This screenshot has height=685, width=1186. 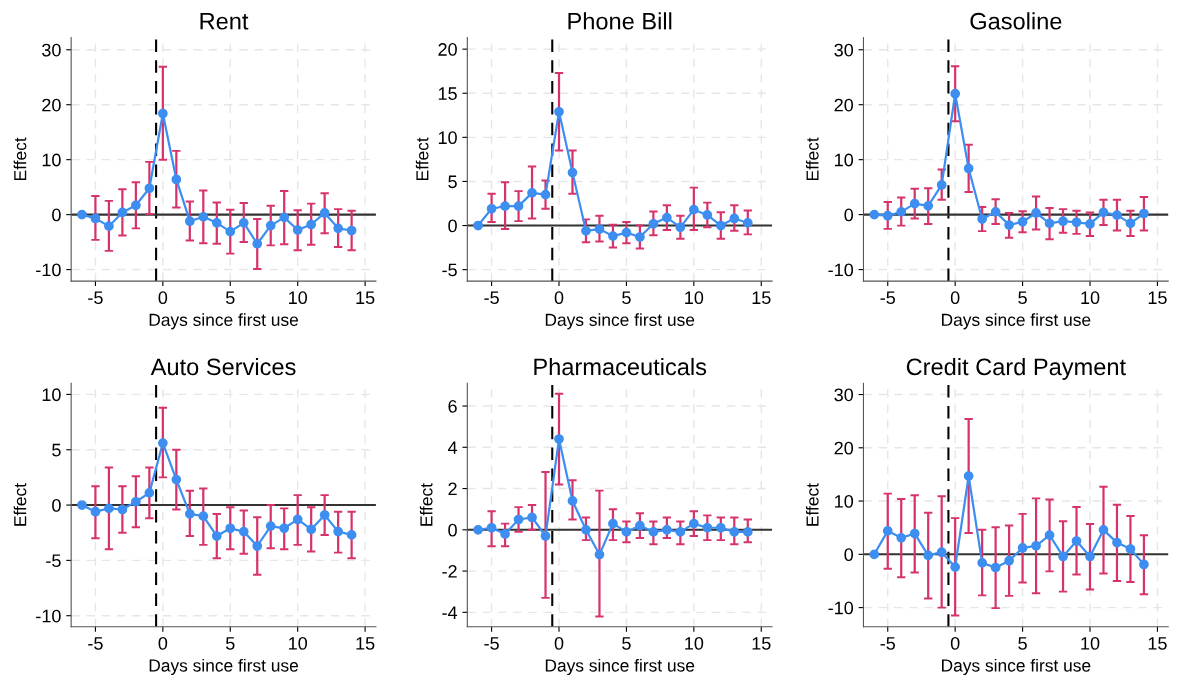 What do you see at coordinates (452, 447) in the screenshot?
I see `y-tick-label: 4` at bounding box center [452, 447].